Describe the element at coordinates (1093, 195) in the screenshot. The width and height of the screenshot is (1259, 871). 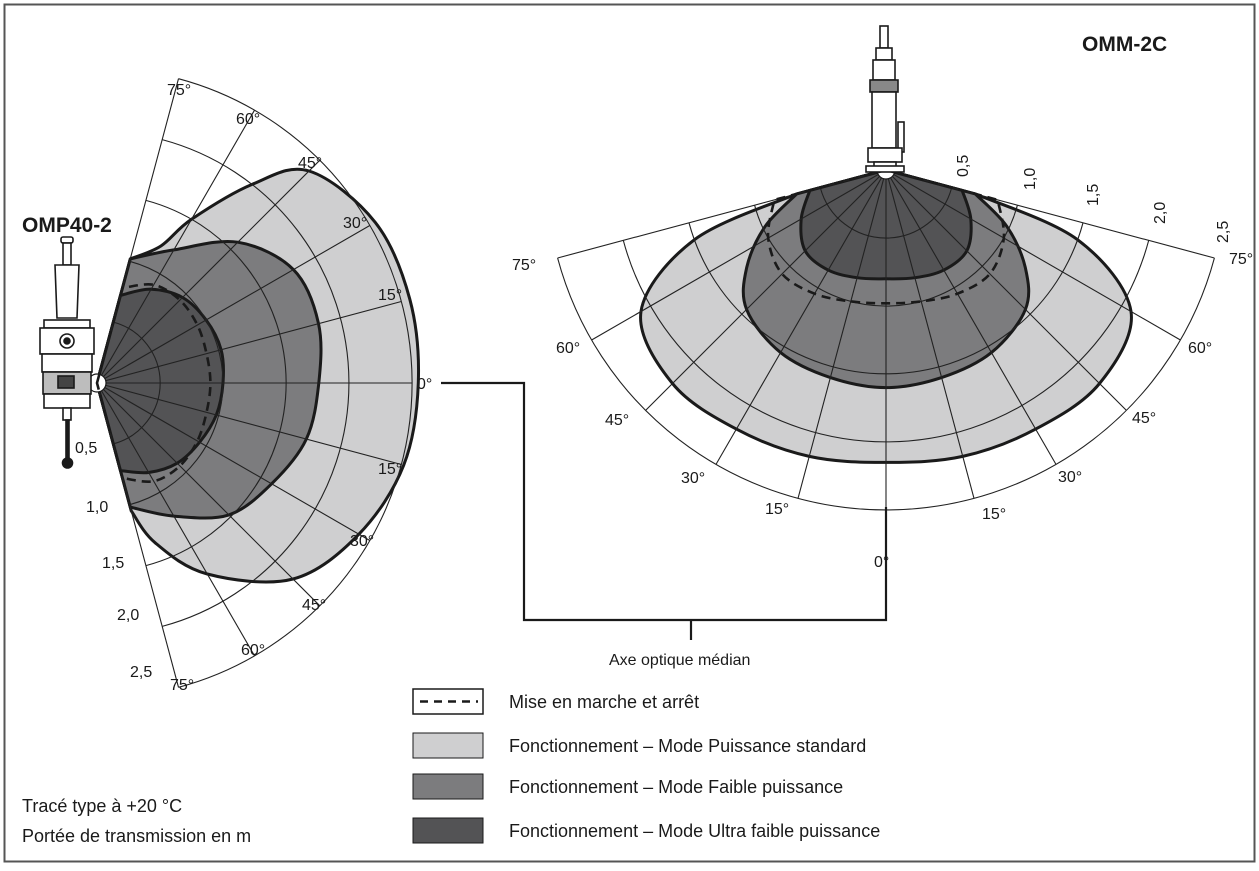
I see `omm-2c-range-label: 1,5` at that location.